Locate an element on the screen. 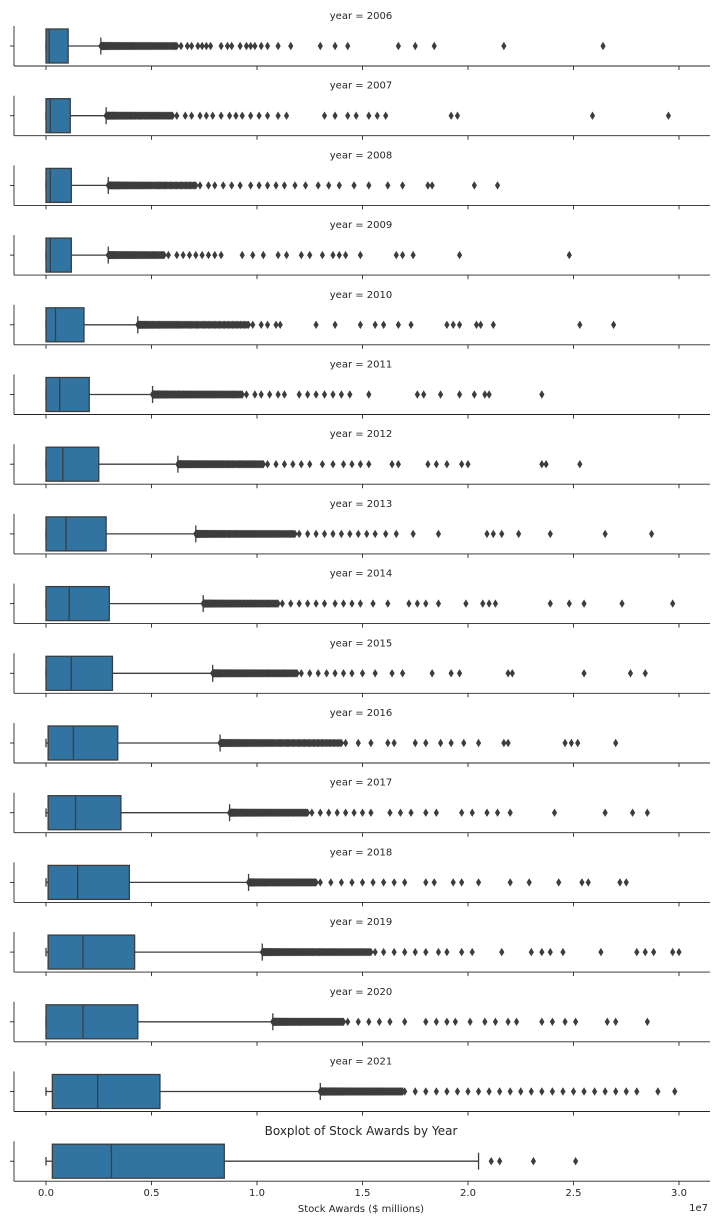 The image size is (720, 1224). panel-title: year = 2019 is located at coordinates (361, 922).